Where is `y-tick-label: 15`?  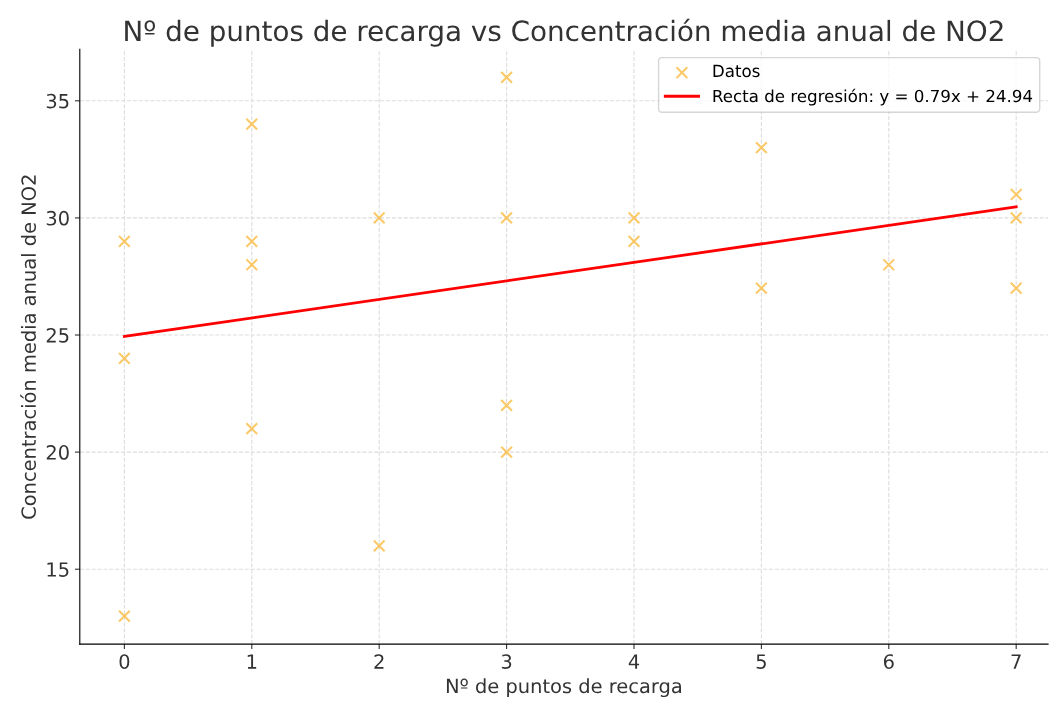 y-tick-label: 15 is located at coordinates (58, 569).